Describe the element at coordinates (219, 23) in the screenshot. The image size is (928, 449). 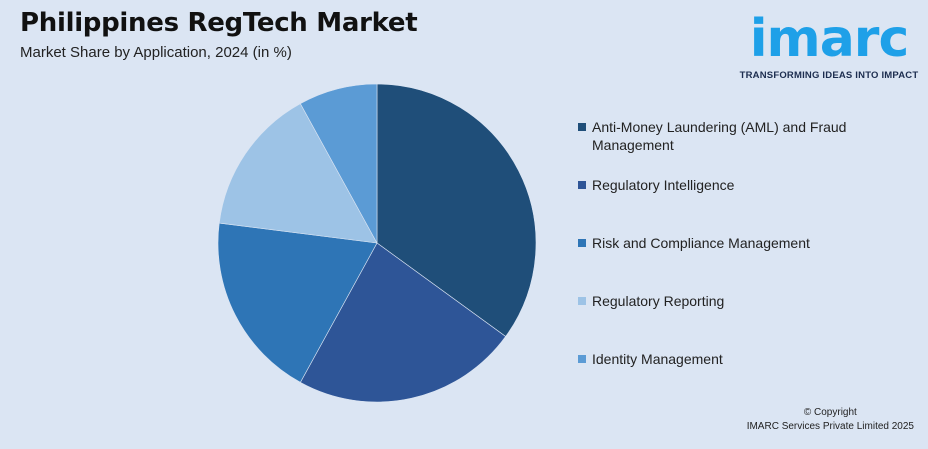
I see `page-title: Philippines RegTech Market` at that location.